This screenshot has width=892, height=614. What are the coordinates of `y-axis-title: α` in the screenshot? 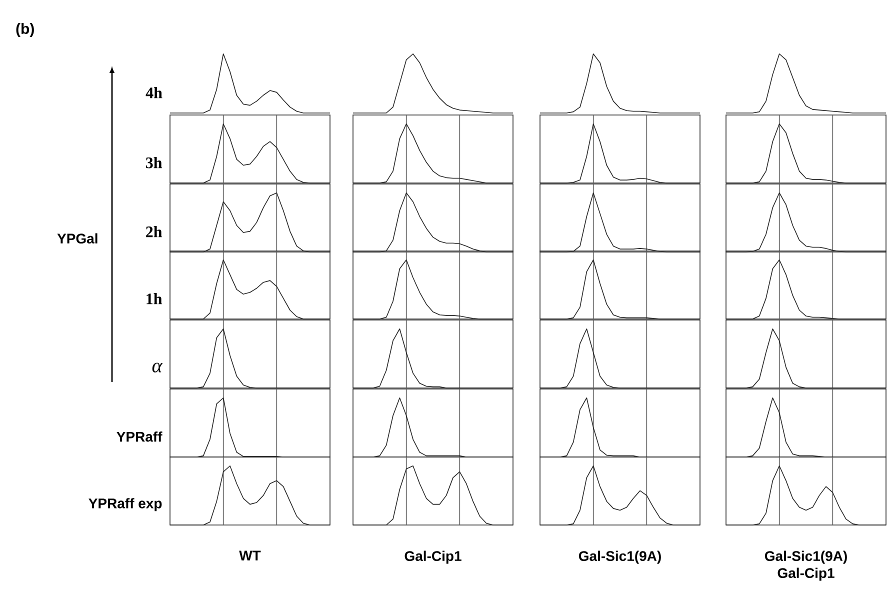 It's located at (157, 367).